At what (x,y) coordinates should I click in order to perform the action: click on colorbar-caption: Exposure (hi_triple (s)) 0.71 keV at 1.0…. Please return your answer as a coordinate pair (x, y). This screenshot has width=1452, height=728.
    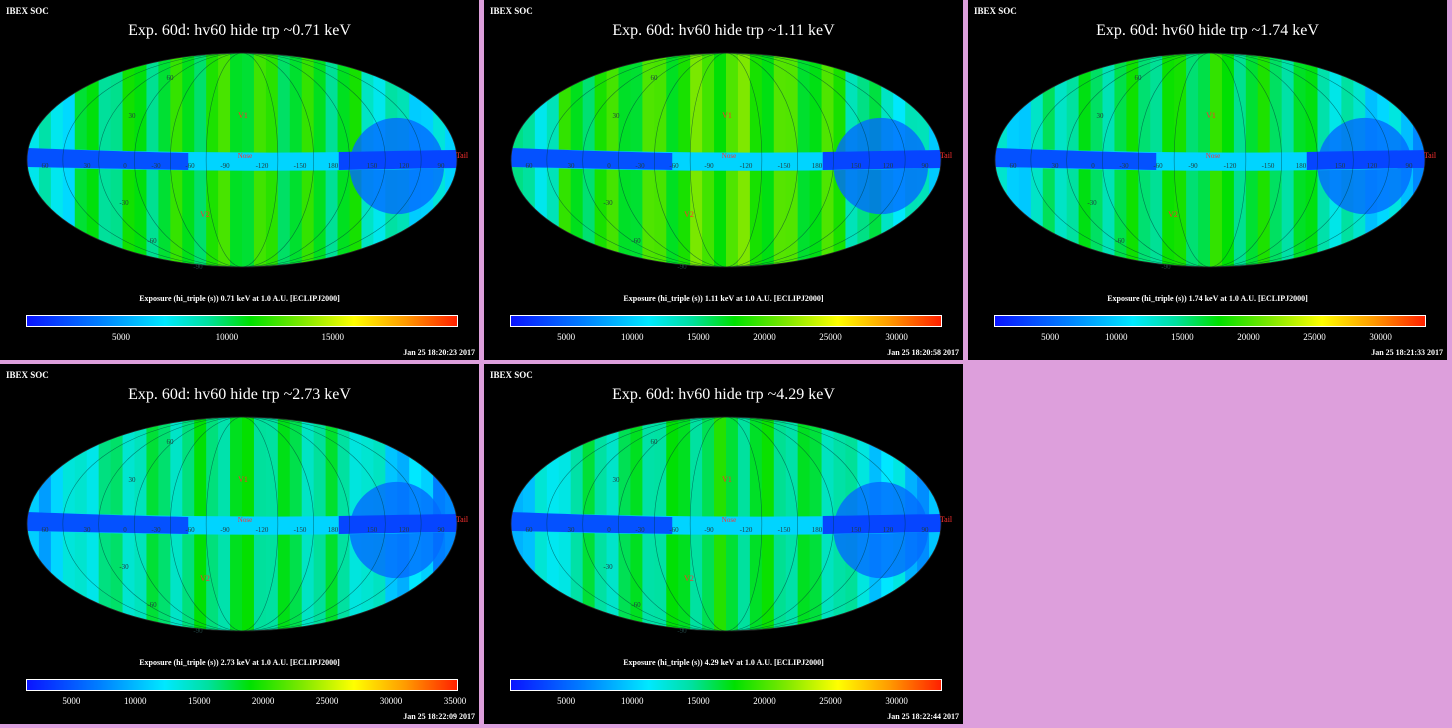
    Looking at the image, I should click on (239, 298).